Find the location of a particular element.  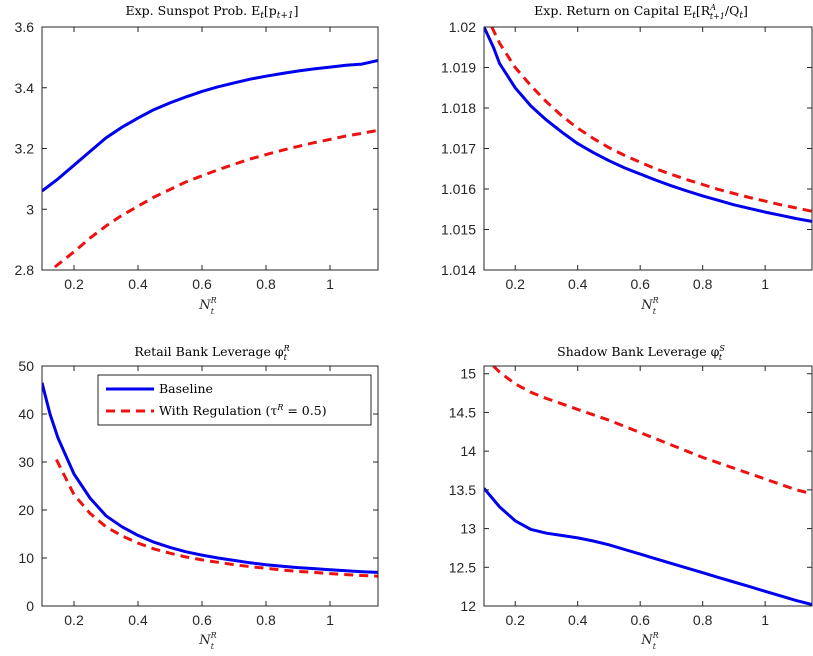

panel-1-ytick-label: 3 is located at coordinates (30, 209).